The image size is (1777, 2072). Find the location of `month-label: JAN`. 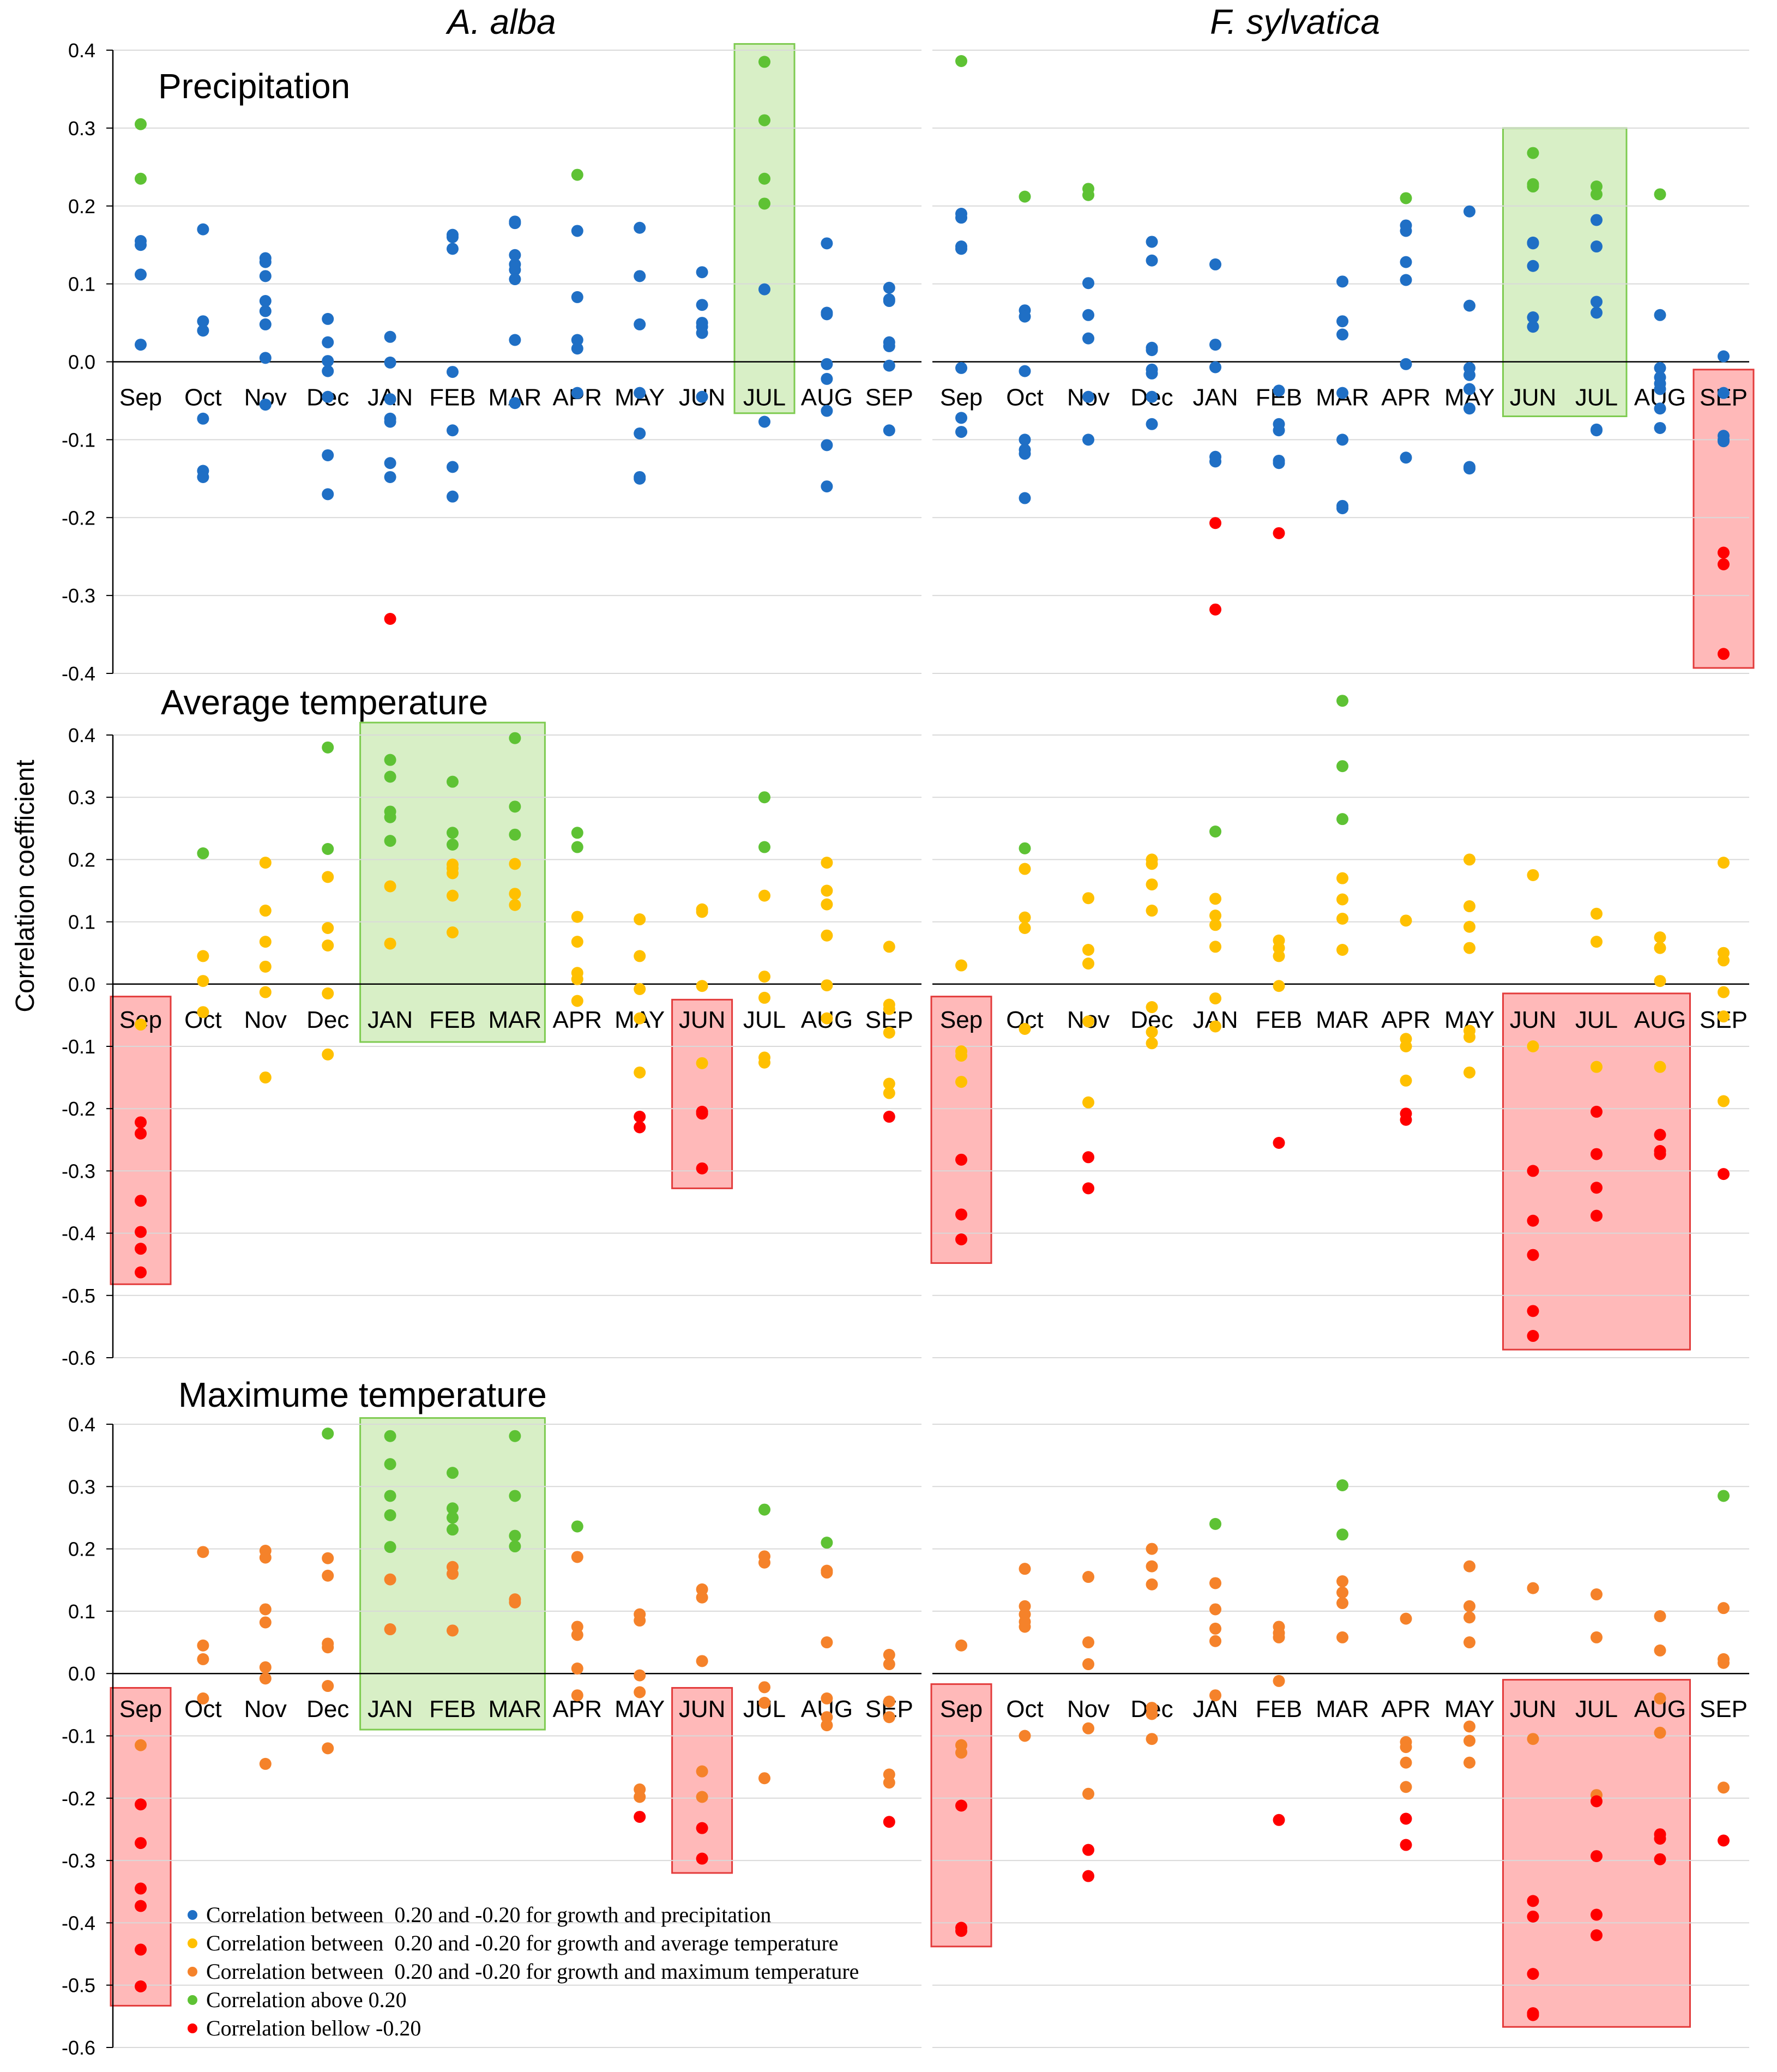

month-label: JAN is located at coordinates (390, 1020).